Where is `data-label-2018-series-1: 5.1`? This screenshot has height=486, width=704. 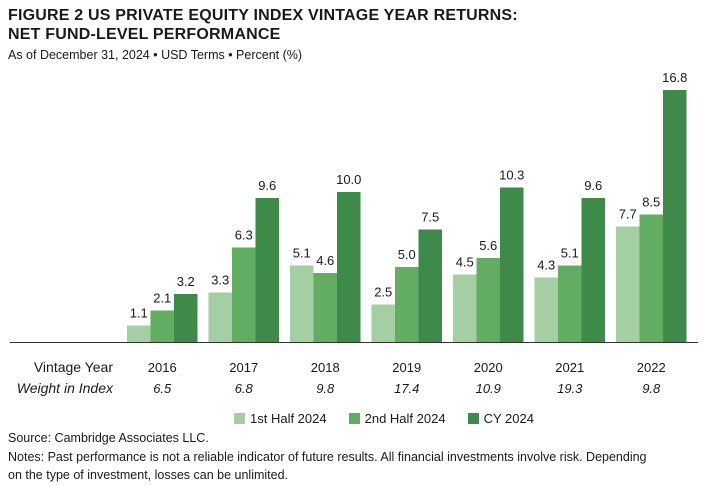
data-label-2018-series-1: 5.1 is located at coordinates (302, 253).